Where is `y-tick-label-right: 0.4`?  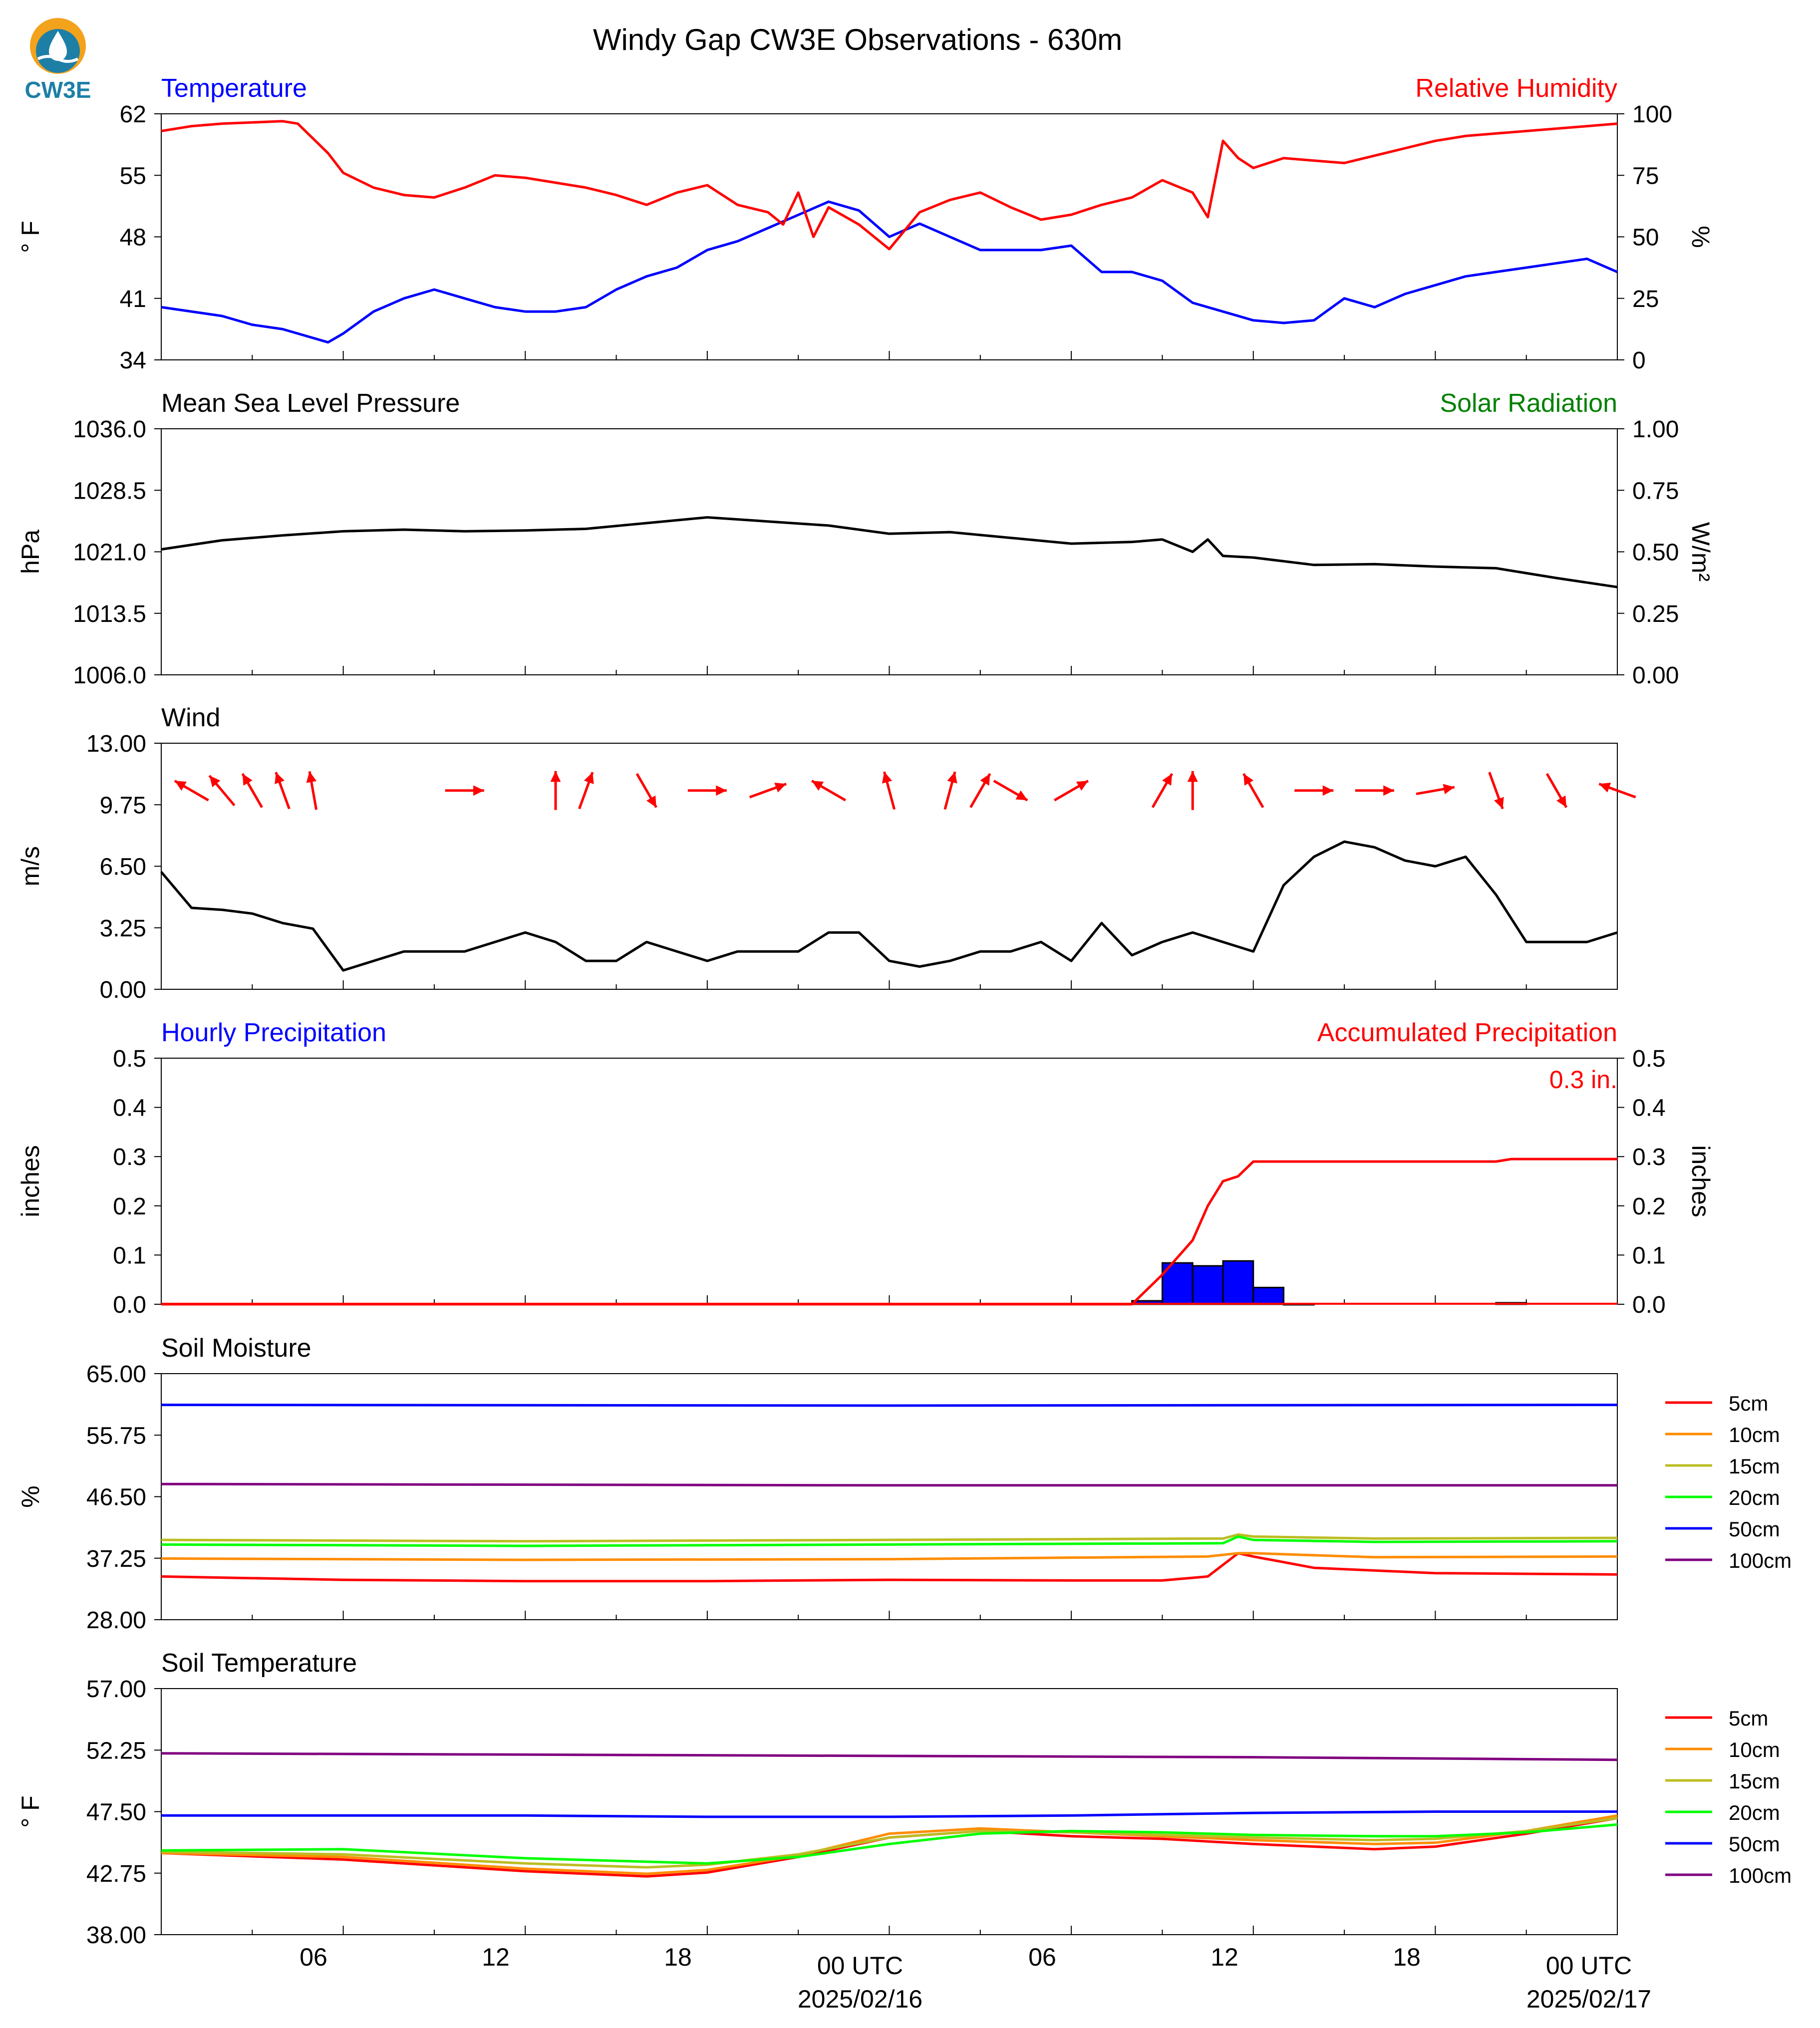 y-tick-label-right: 0.4 is located at coordinates (1649, 1108).